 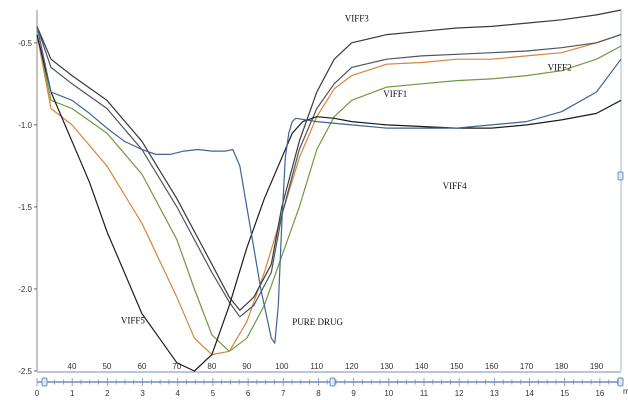 I want to click on y-tick-label-2: -1.5, so click(x=25, y=207).